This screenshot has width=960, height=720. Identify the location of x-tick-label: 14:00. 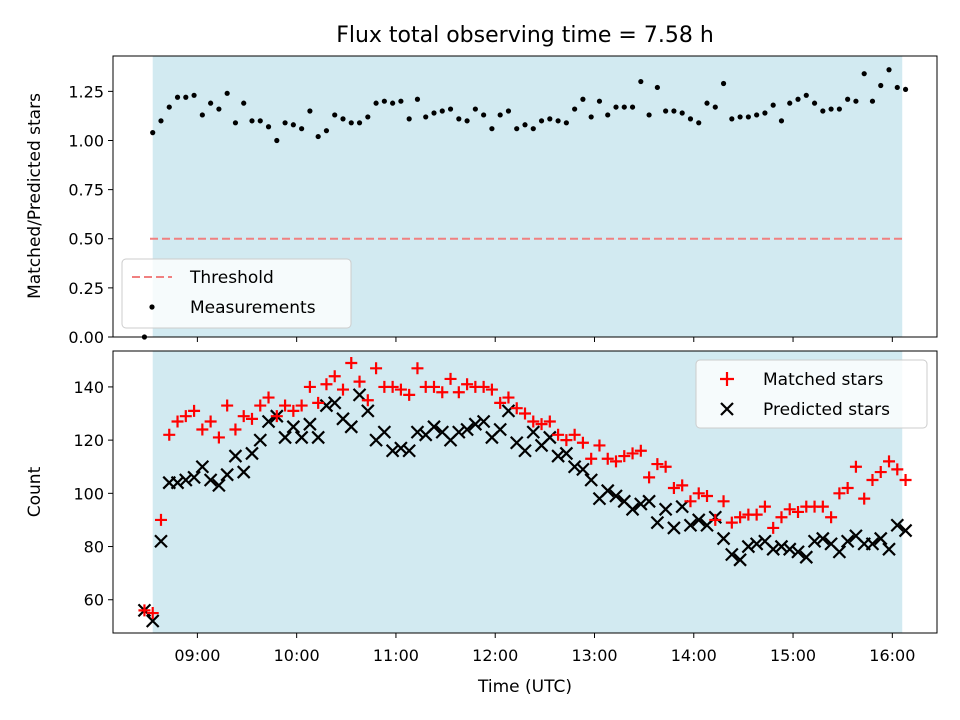
(694, 655).